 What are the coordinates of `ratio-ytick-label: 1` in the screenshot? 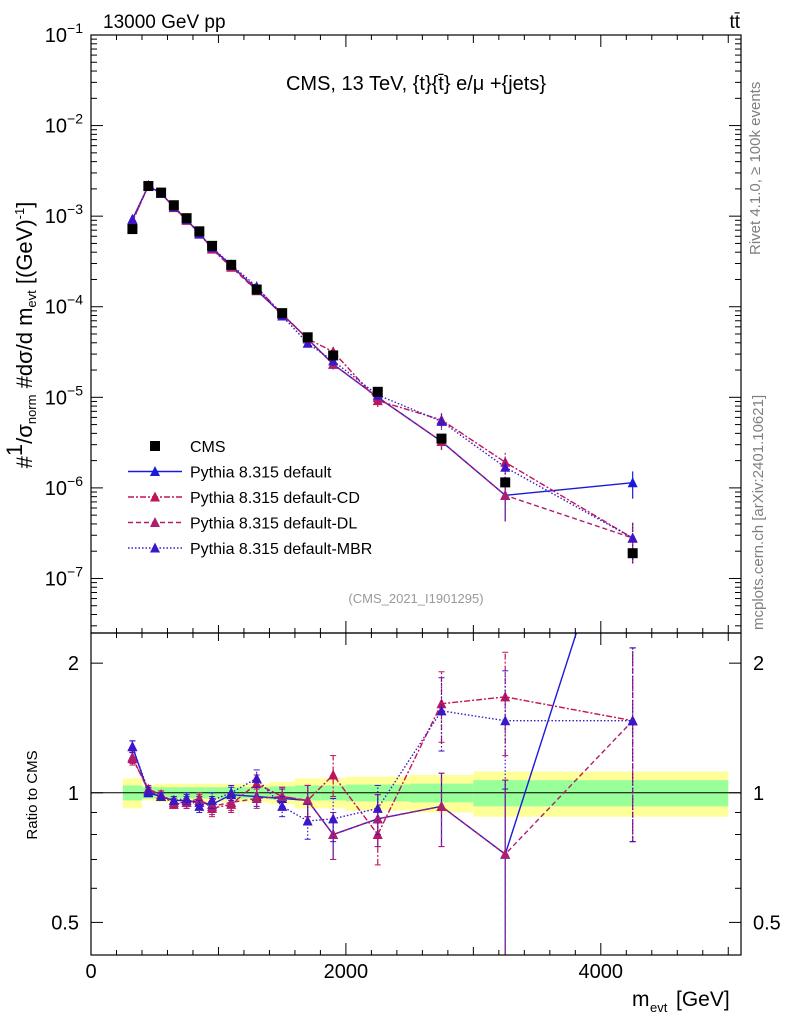 It's located at (73, 794).